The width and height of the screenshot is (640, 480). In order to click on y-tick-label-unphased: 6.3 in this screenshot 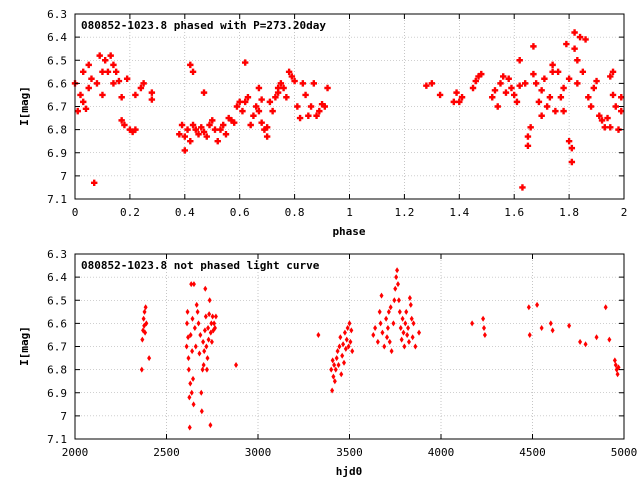, I will do `click(57, 254)`.